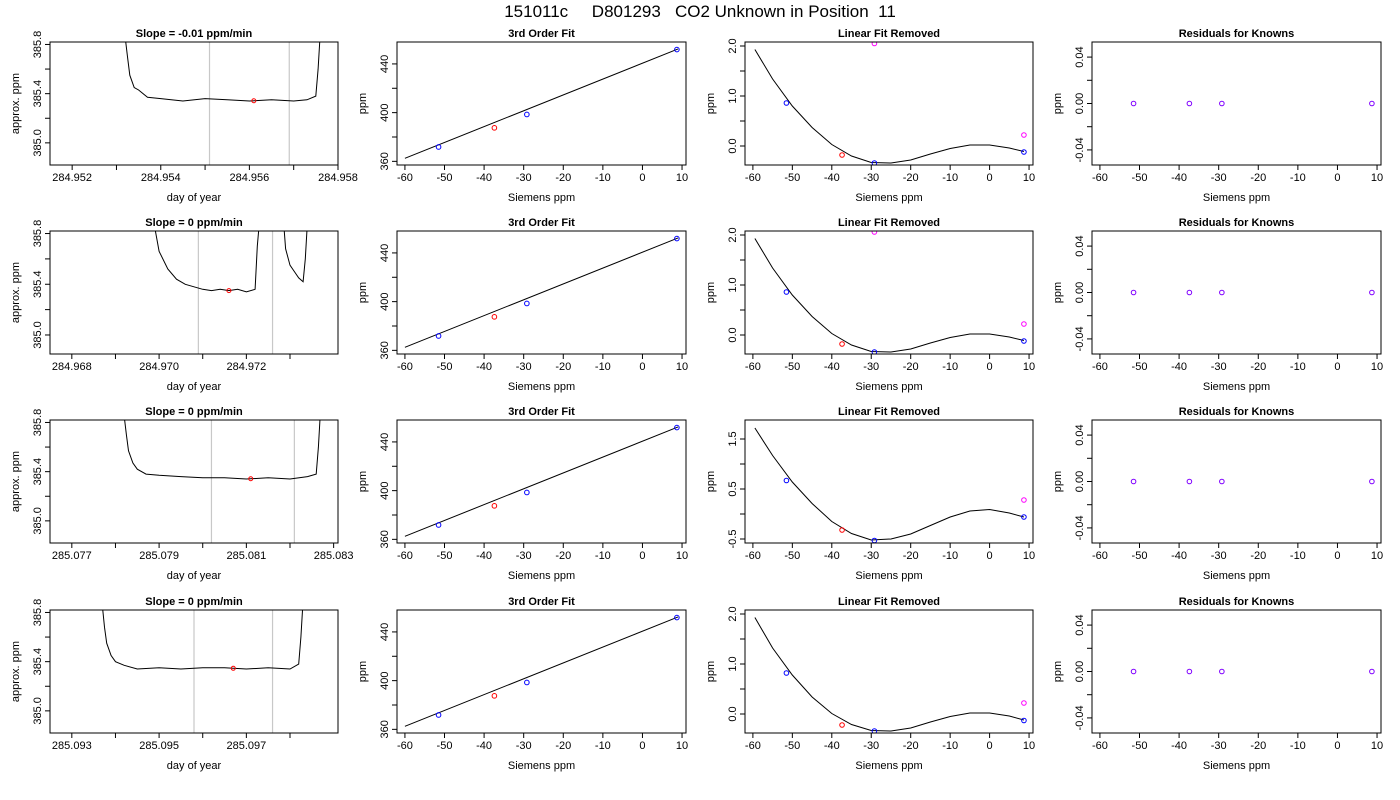 This screenshot has width=1400, height=800. What do you see at coordinates (733, 663) in the screenshot?
I see `y-tick-label: 1.0` at bounding box center [733, 663].